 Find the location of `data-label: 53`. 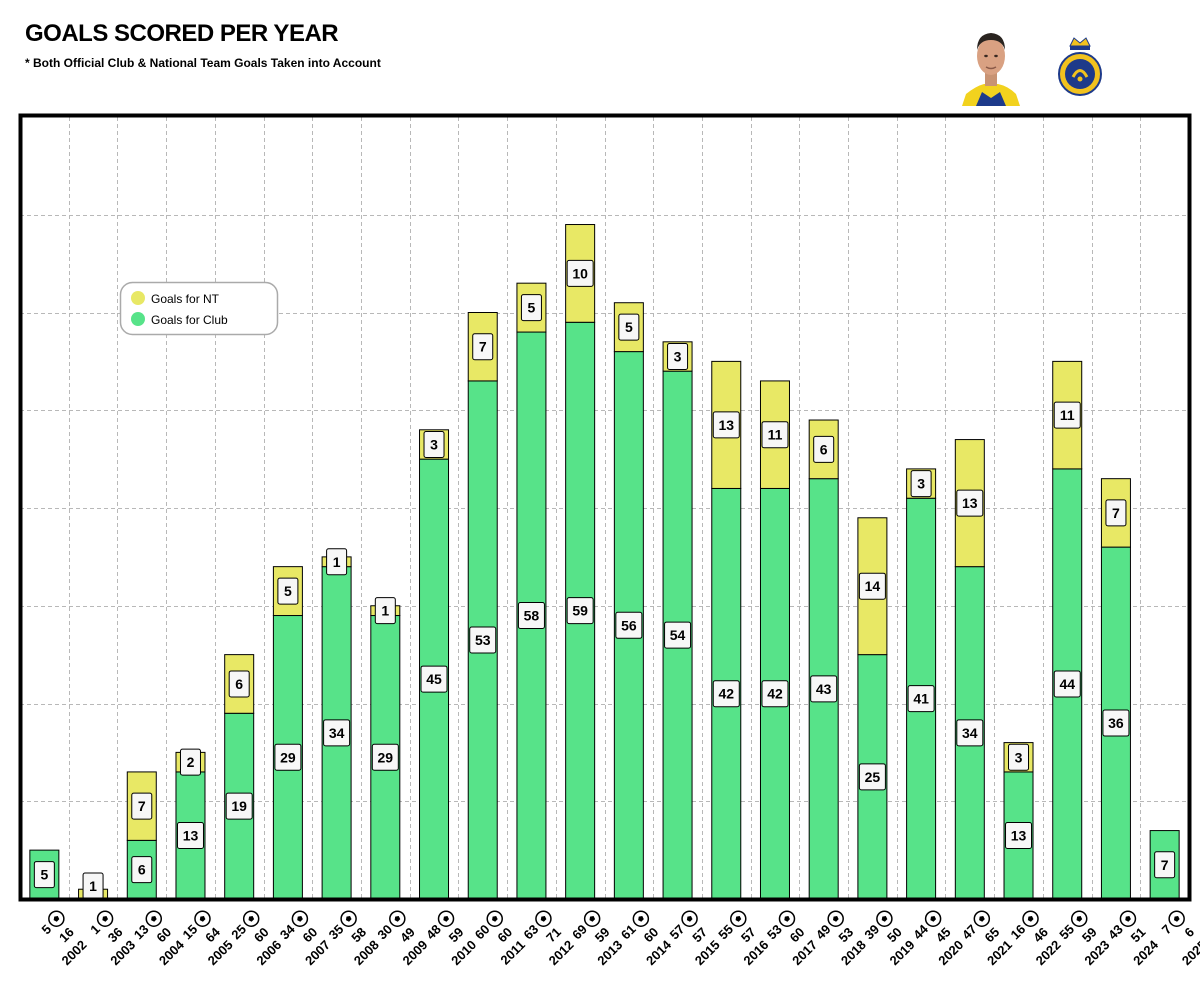

data-label: 53 is located at coordinates (483, 640).